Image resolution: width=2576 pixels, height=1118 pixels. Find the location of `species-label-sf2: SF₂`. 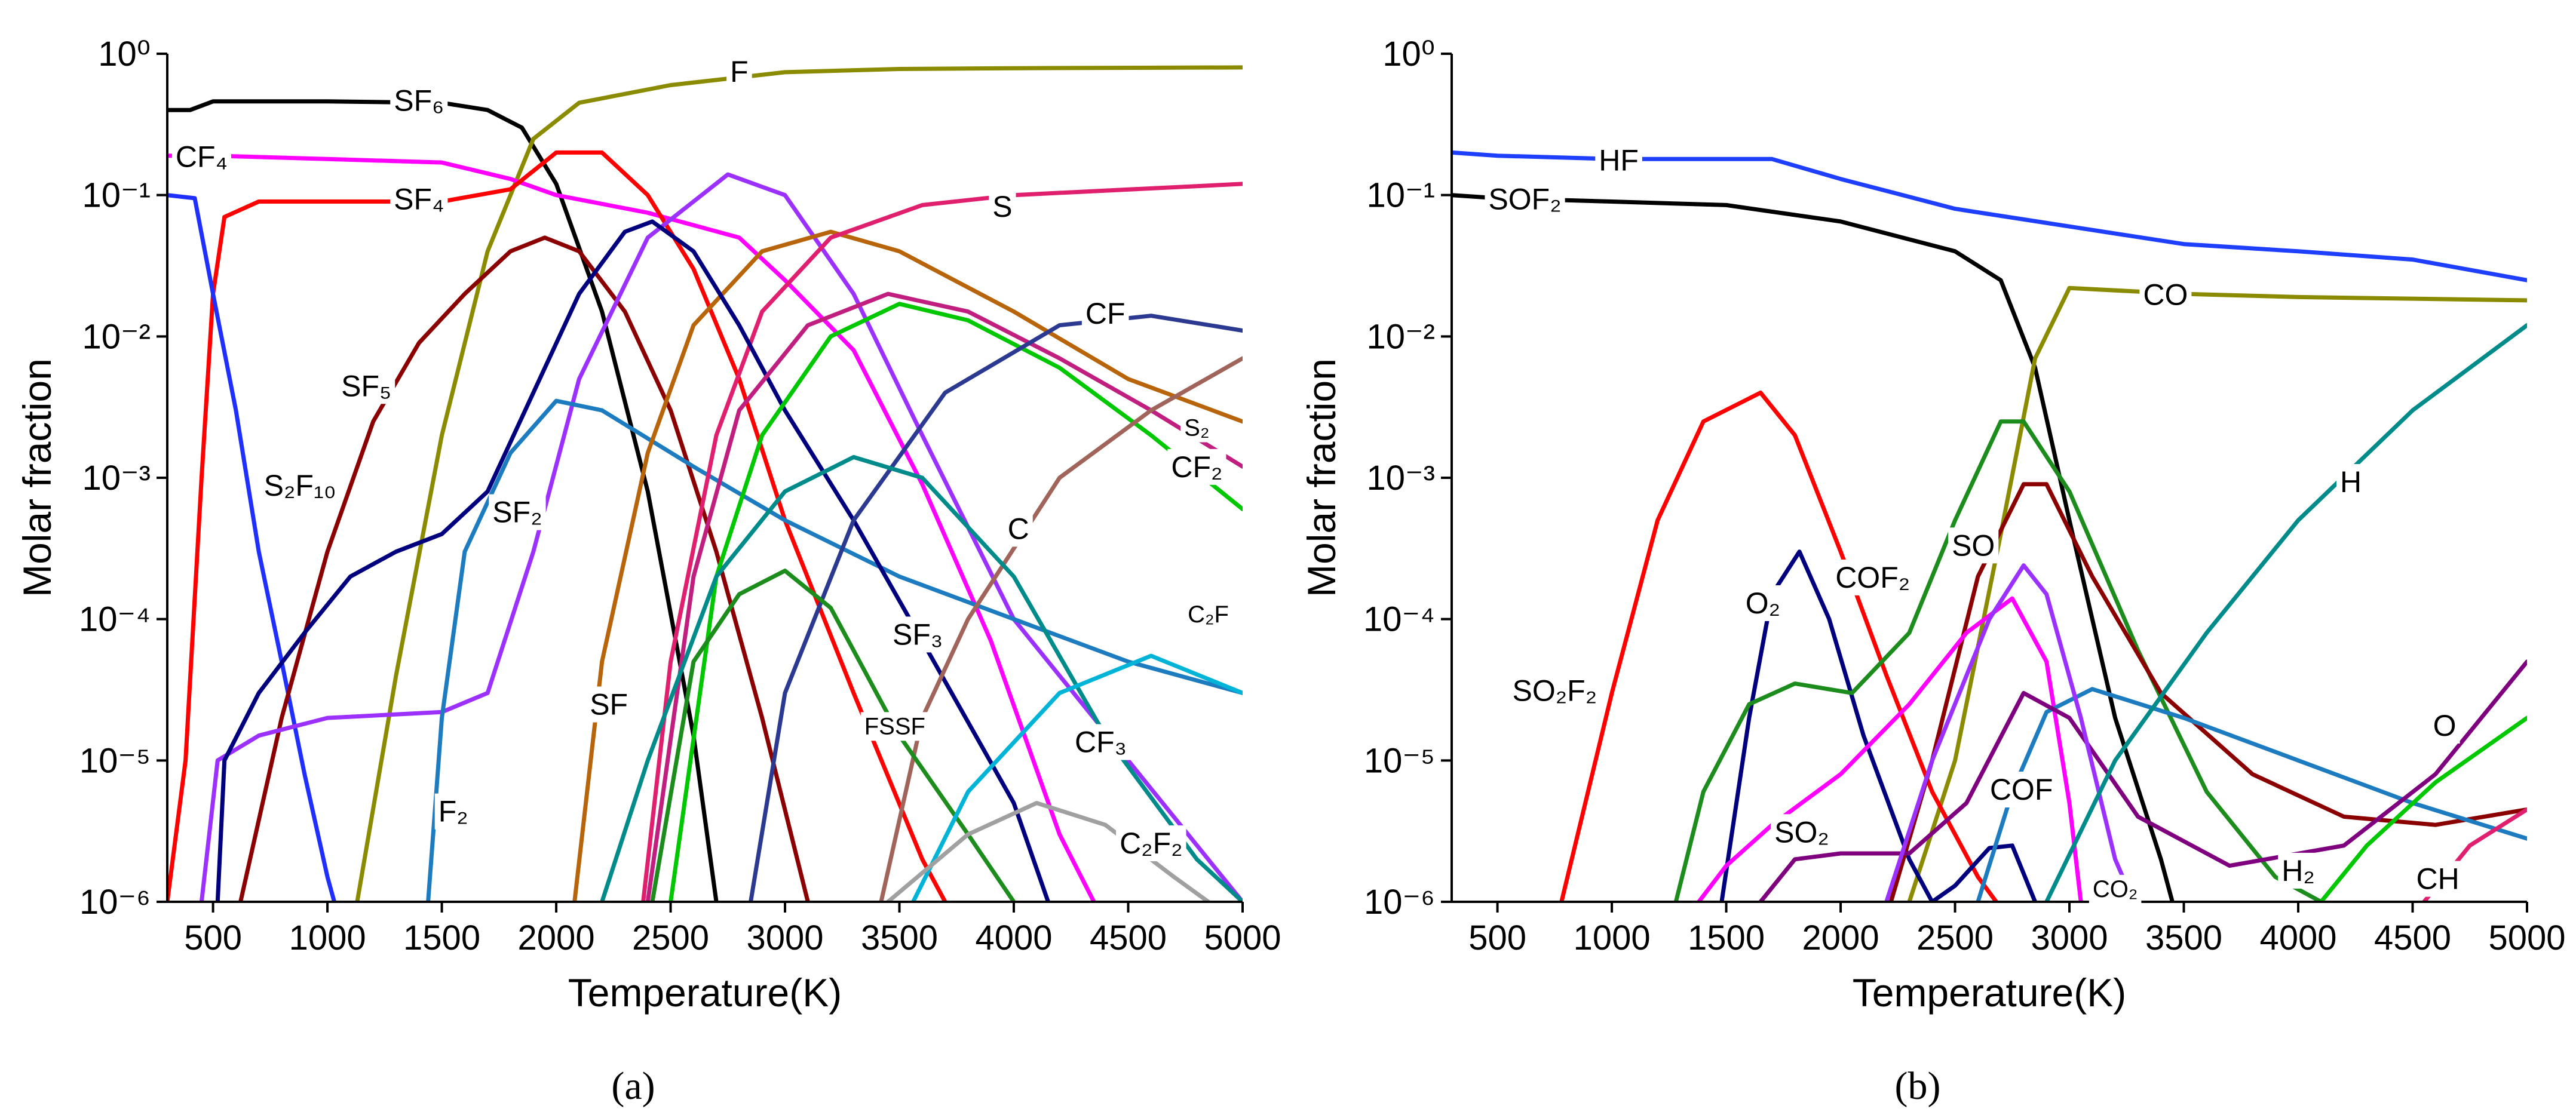

species-label-sf2: SF₂ is located at coordinates (517, 512).